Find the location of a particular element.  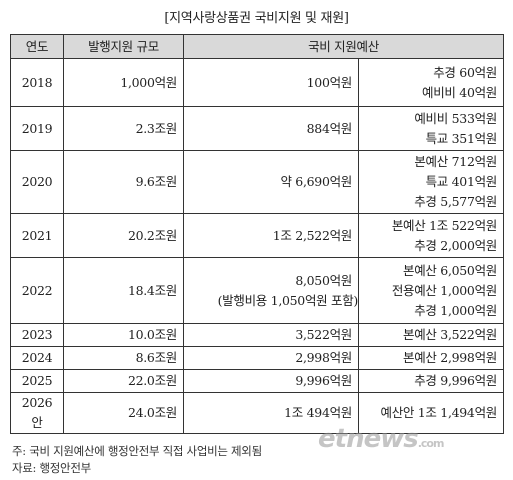

etnews-watermark: etnews.com is located at coordinates (381, 439).